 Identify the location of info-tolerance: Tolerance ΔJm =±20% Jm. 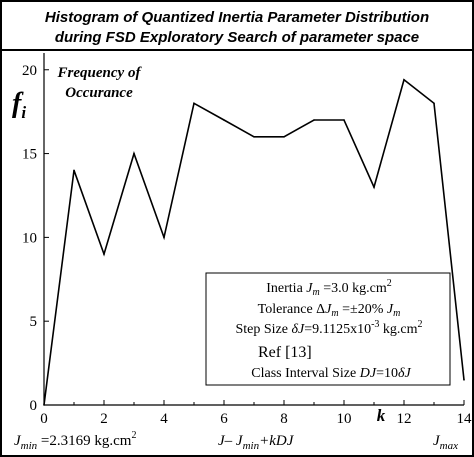
(329, 310).